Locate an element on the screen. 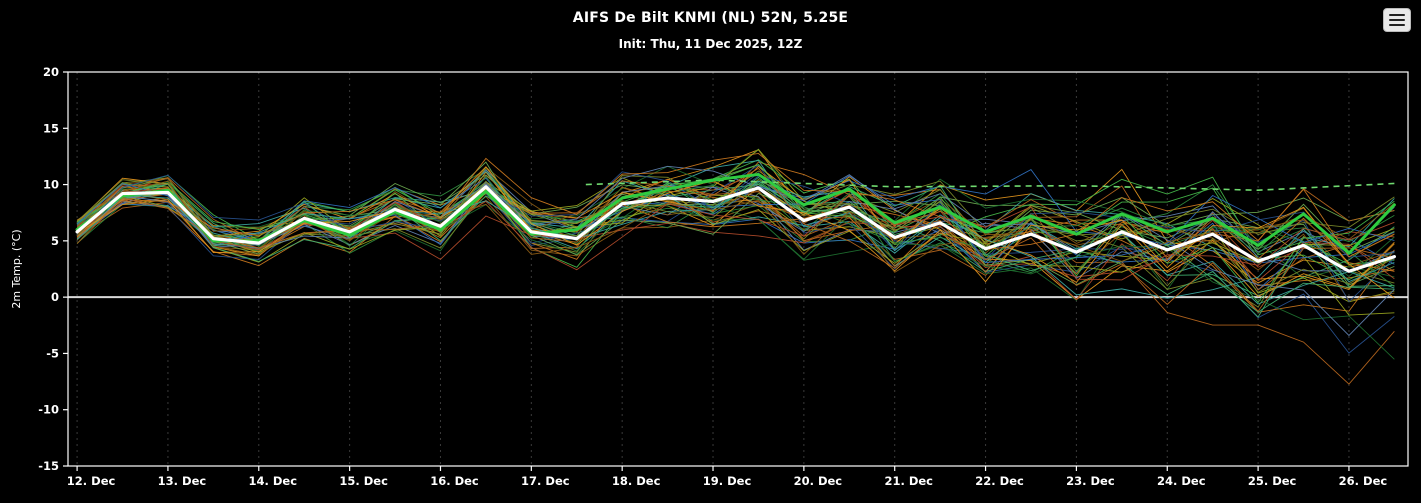 This screenshot has height=503, width=1421. hamburger-icon is located at coordinates (1397, 20).